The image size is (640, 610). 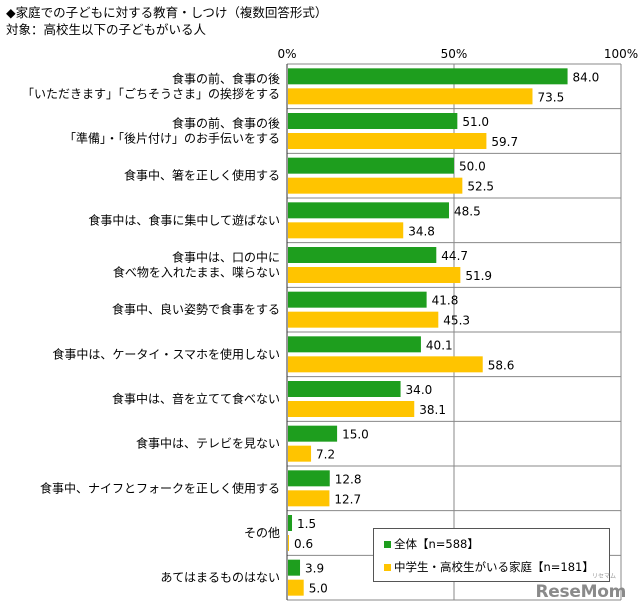 What do you see at coordinates (603, 576) in the screenshot?
I see `watermark-subtext: リセマム` at bounding box center [603, 576].